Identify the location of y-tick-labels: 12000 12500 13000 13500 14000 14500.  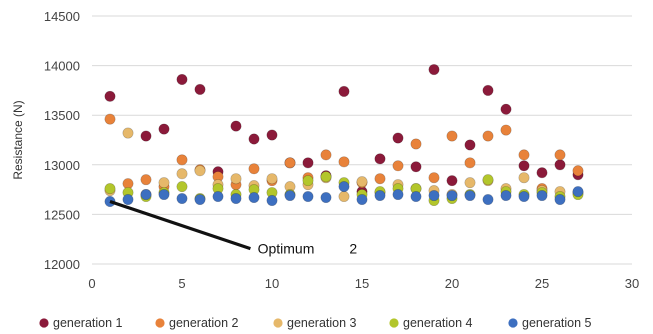
(62, 140).